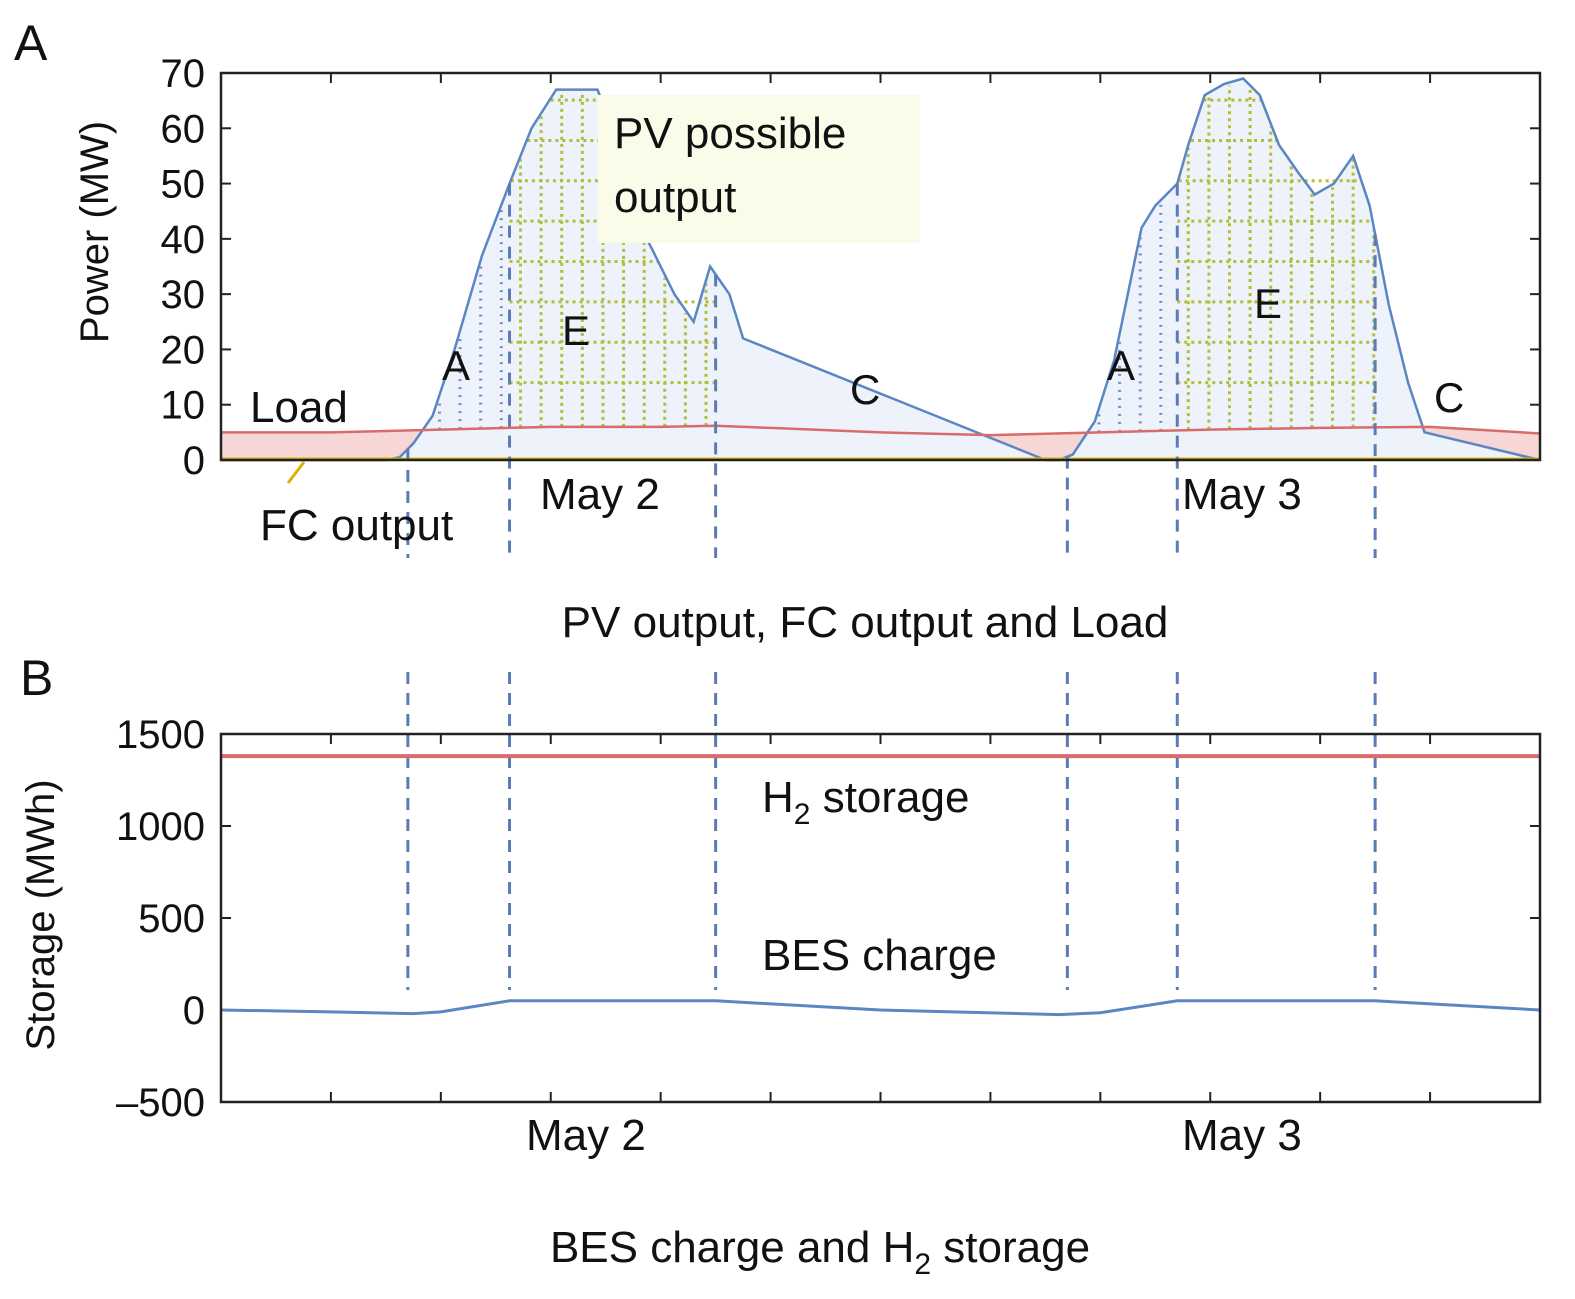  Describe the element at coordinates (732, 1247) in the screenshot. I see `panel-b-caption-pre: BES charge and H` at that location.